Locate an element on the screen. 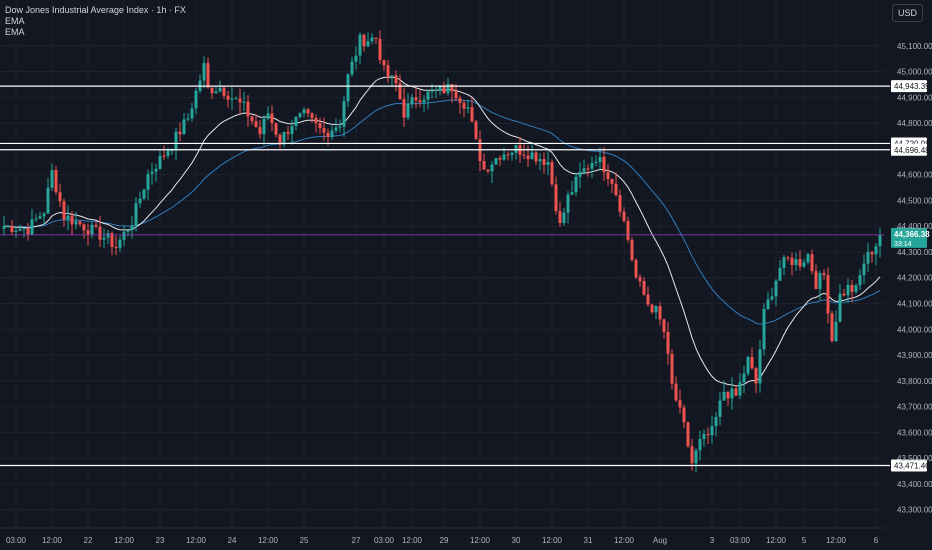  price-tick-label: 44,900.00 is located at coordinates (914, 97).